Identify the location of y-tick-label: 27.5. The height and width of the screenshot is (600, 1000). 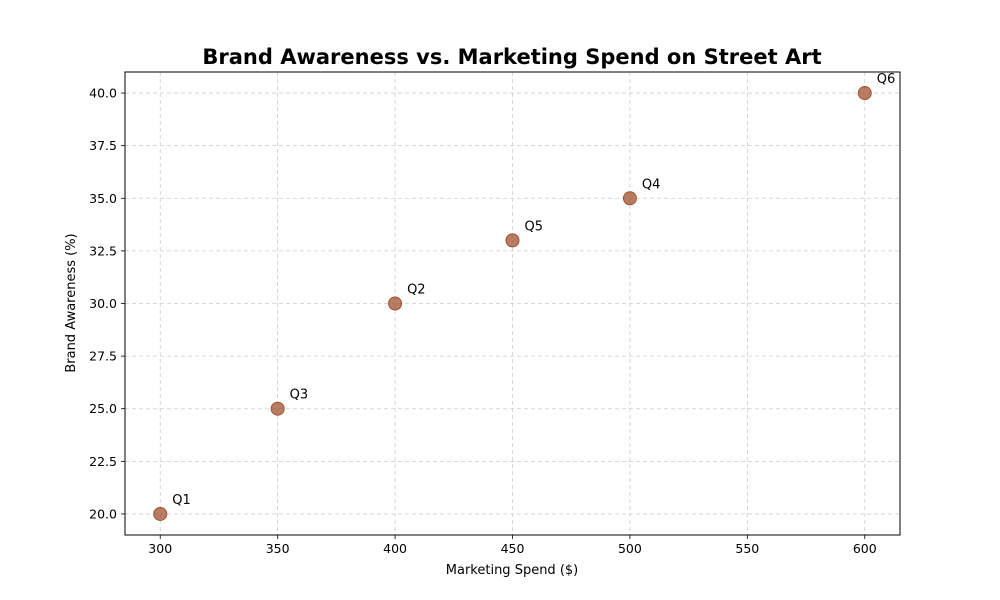
(103, 356).